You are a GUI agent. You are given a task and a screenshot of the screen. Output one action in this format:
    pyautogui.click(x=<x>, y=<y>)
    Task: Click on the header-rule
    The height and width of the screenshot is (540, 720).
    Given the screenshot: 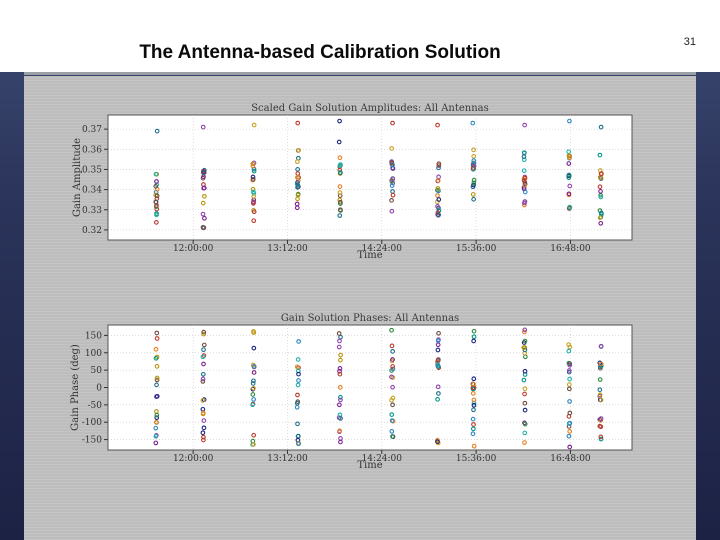 What is the action you would take?
    pyautogui.click(x=360, y=73)
    